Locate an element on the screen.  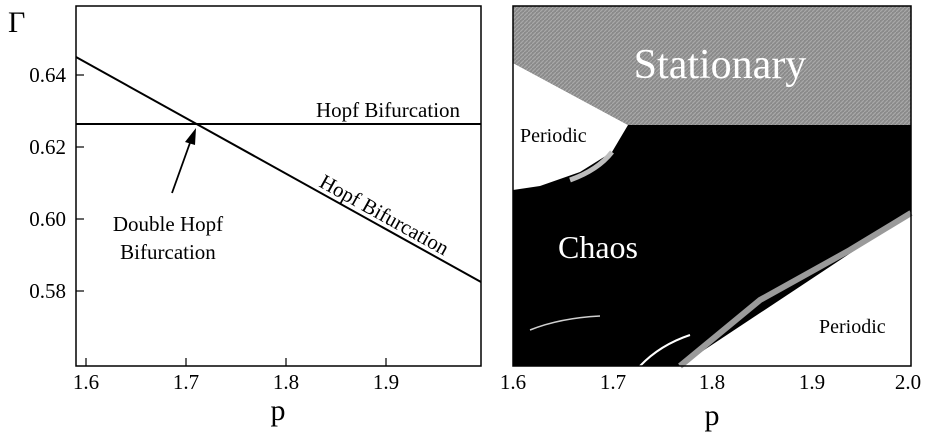
annotation-line2: Bifurcation is located at coordinates (168, 252).